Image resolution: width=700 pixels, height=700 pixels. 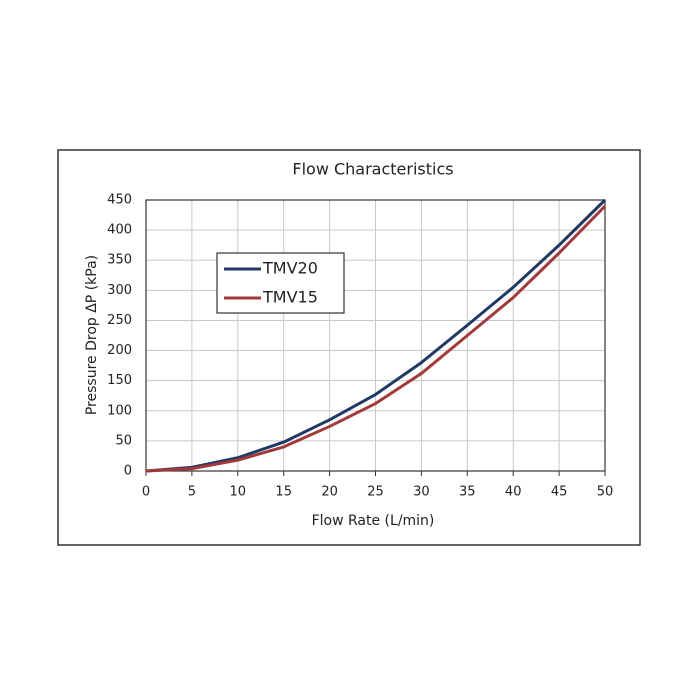 What do you see at coordinates (119, 350) in the screenshot?
I see `y-tick-label: 200` at bounding box center [119, 350].